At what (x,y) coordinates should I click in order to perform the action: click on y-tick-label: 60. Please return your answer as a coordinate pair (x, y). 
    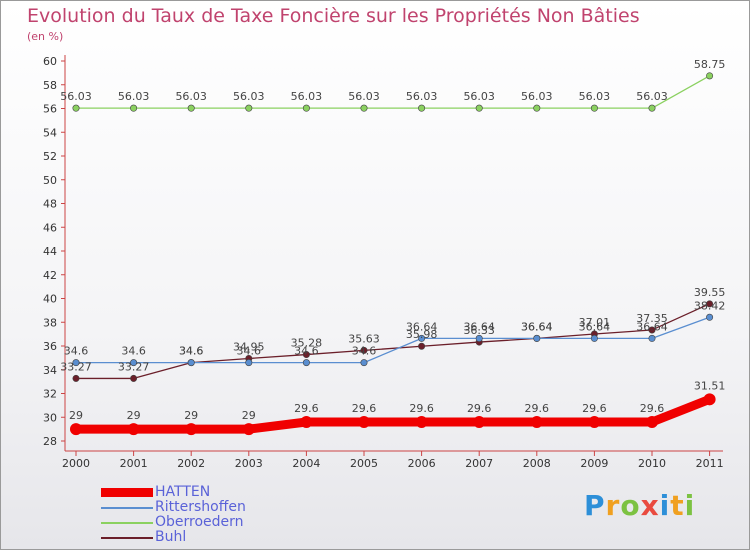
    Looking at the image, I should click on (50, 61).